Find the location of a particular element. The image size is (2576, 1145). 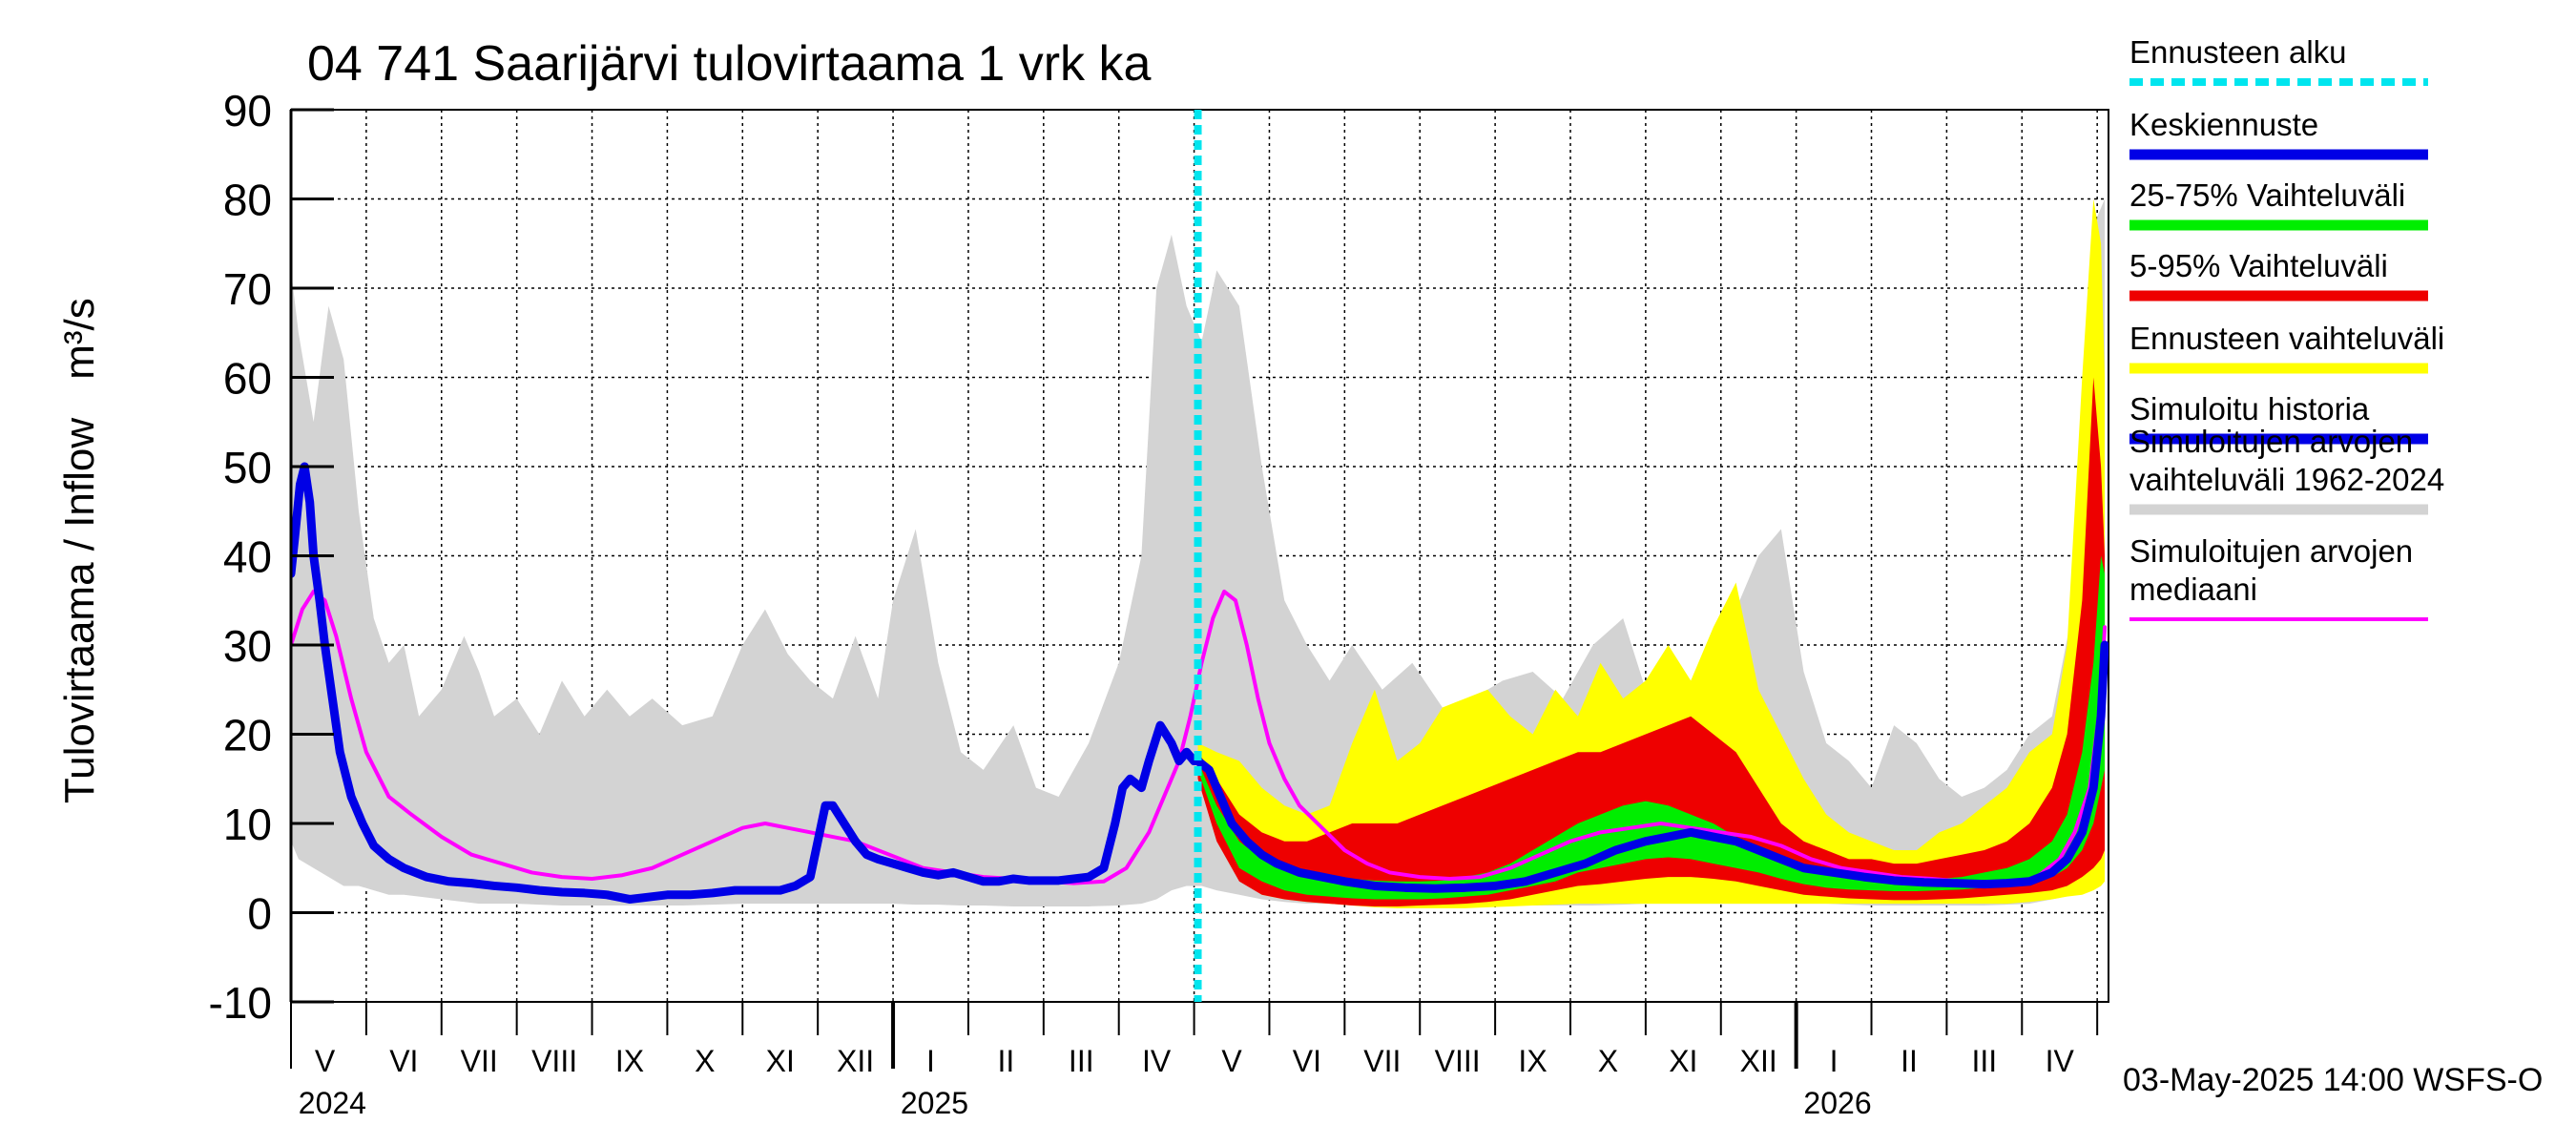

y-tick-label: 60 is located at coordinates (247, 379).